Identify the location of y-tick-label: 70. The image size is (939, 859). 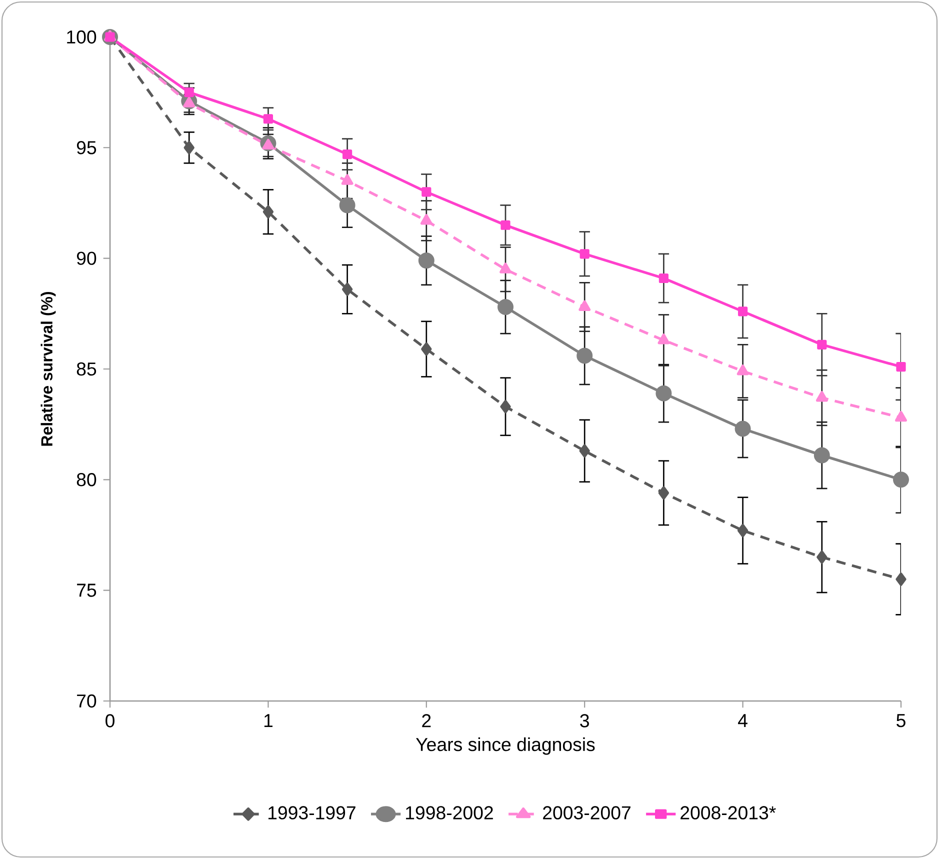
(86, 701).